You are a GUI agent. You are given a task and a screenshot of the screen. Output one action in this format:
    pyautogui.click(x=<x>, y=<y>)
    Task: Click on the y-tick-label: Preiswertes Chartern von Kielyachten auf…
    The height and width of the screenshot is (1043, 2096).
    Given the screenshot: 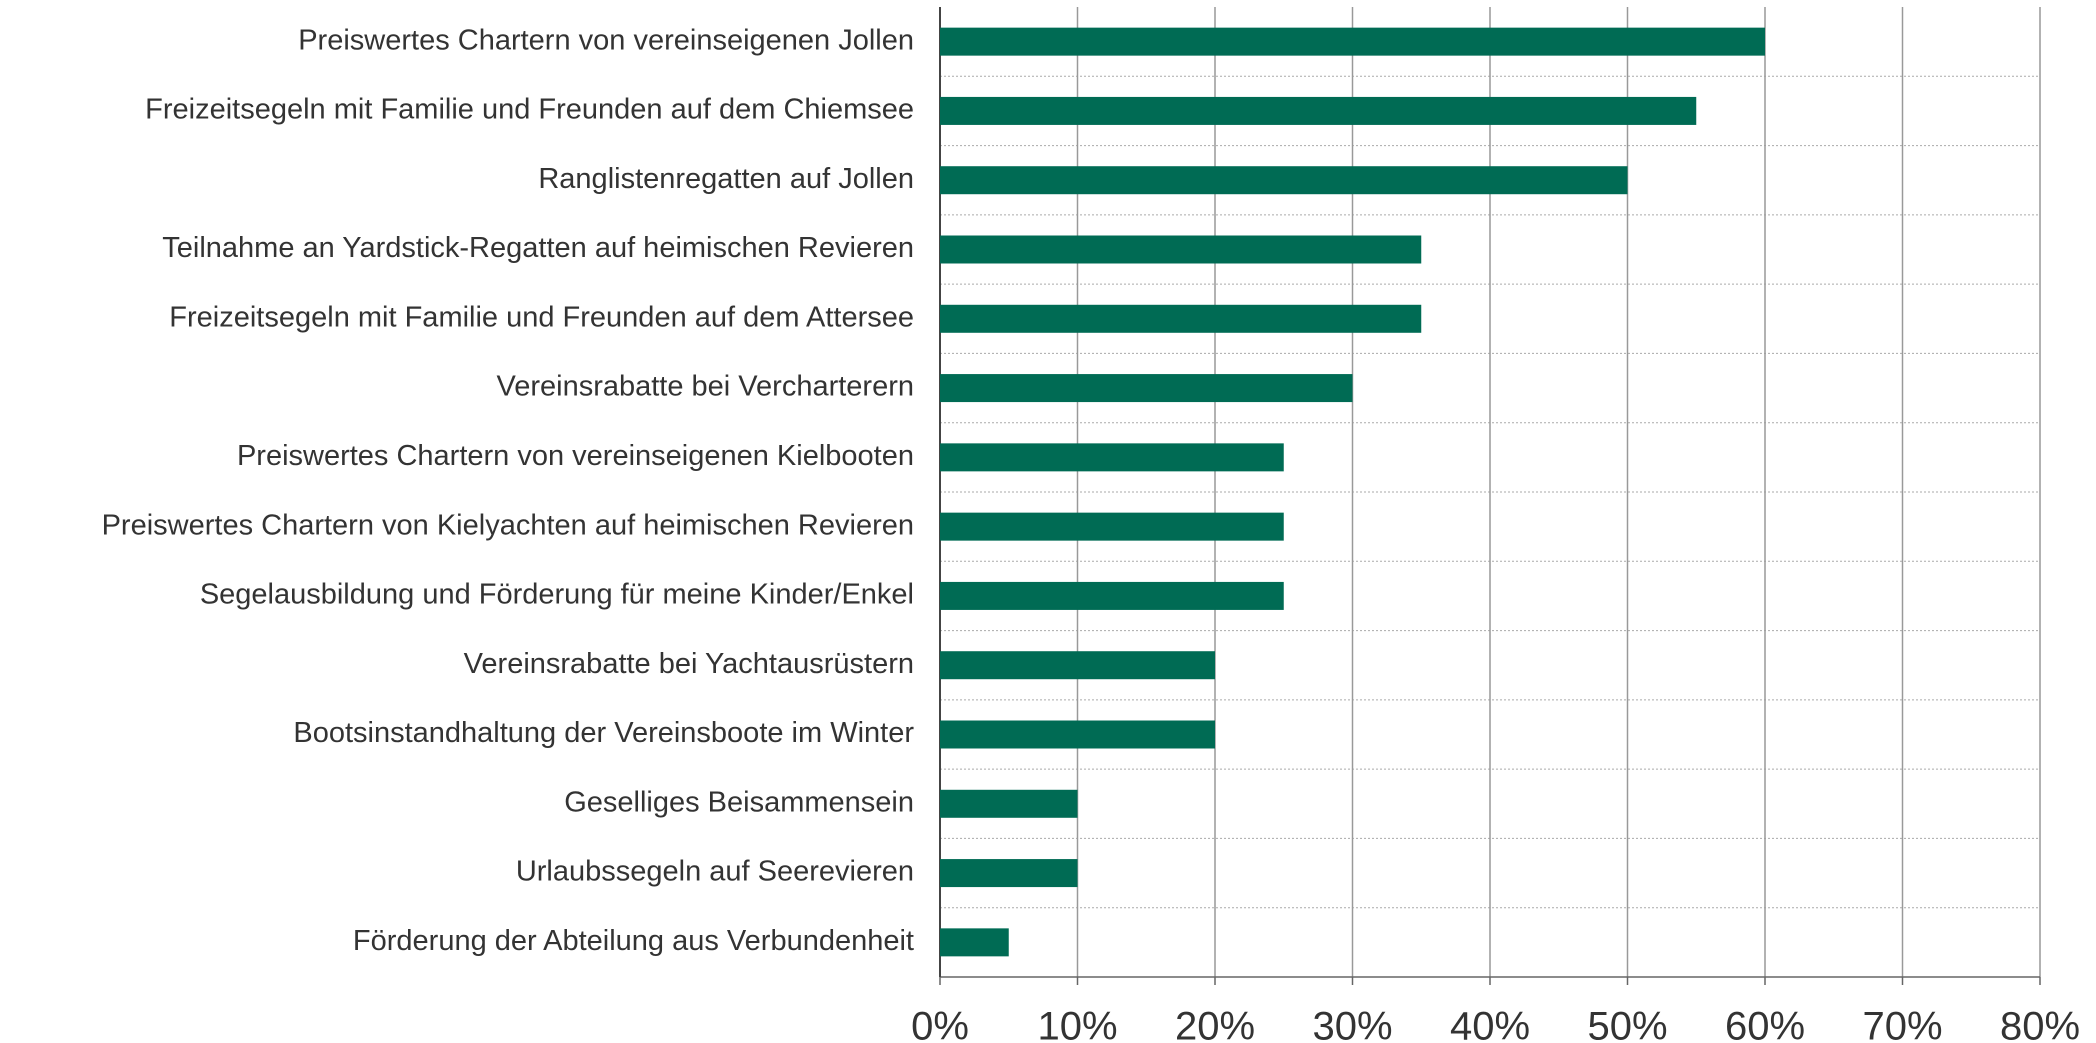 What is the action you would take?
    pyautogui.click(x=508, y=525)
    